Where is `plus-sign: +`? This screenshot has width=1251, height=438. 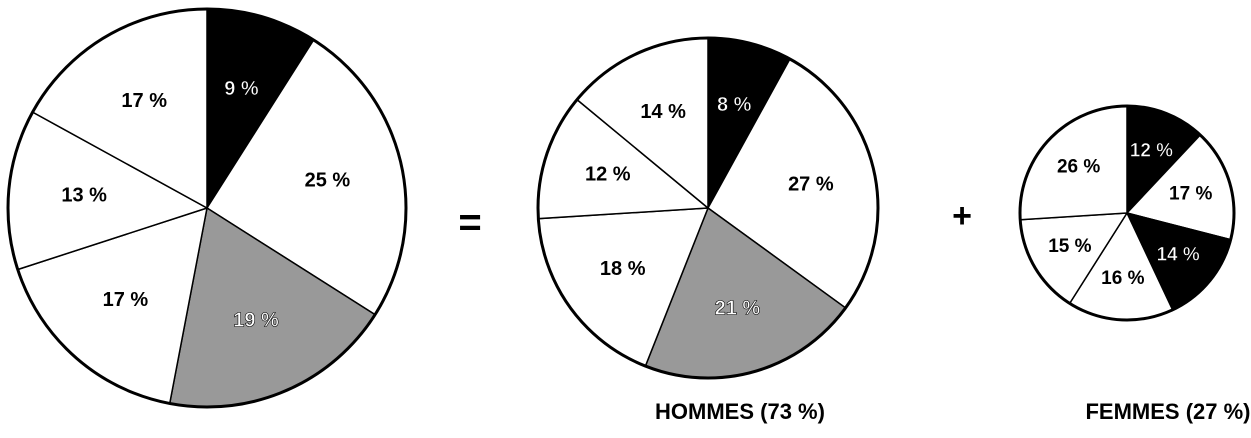
plus-sign: + is located at coordinates (962, 216).